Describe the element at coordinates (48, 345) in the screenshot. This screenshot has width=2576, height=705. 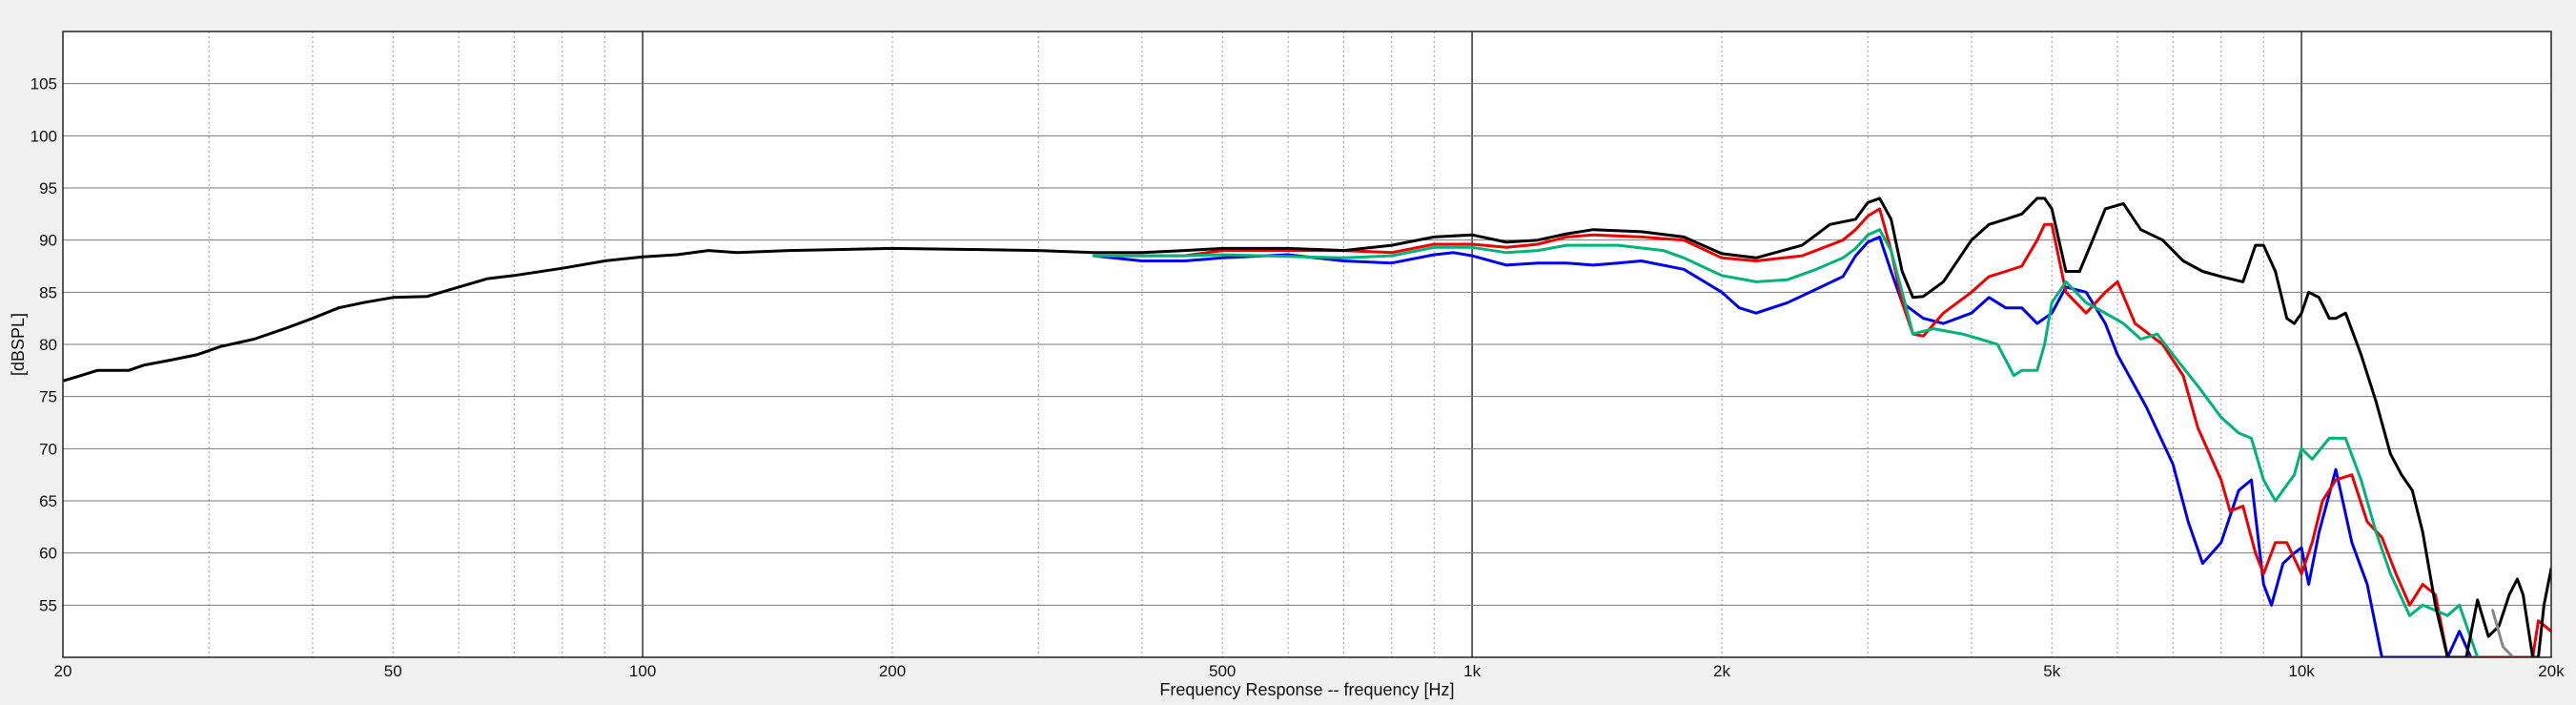
I see `y-tick-label: 80` at that location.